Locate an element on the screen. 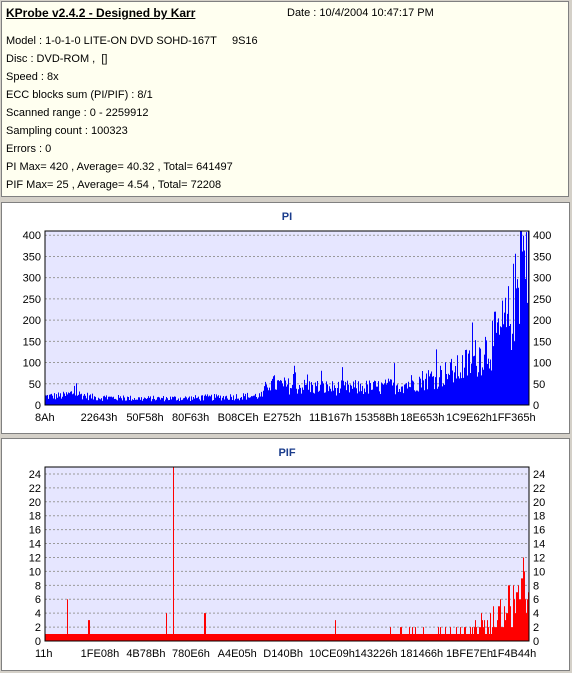  y-tick-label-left: 6 is located at coordinates (38, 600).